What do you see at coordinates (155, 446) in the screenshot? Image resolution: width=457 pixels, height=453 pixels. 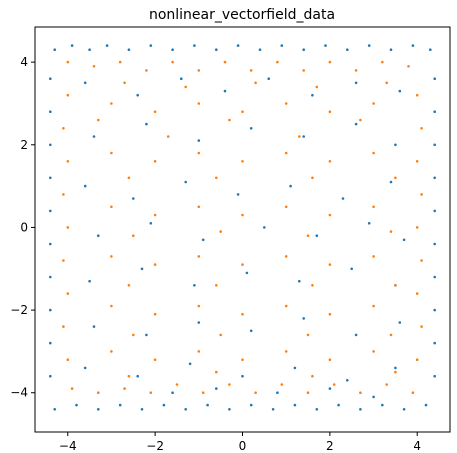 I see `x-tick-label: −2` at bounding box center [155, 446].